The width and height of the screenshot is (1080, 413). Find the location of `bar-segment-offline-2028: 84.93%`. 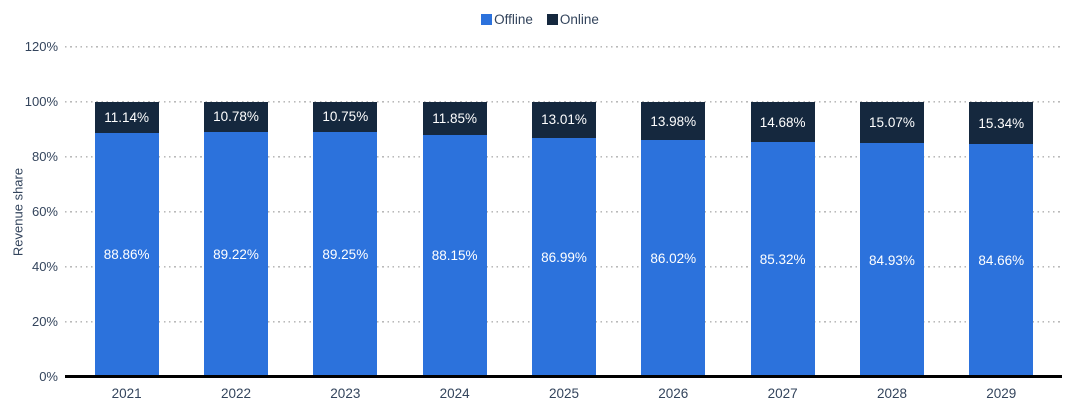

bar-segment-offline-2028: 84.93% is located at coordinates (891, 260).